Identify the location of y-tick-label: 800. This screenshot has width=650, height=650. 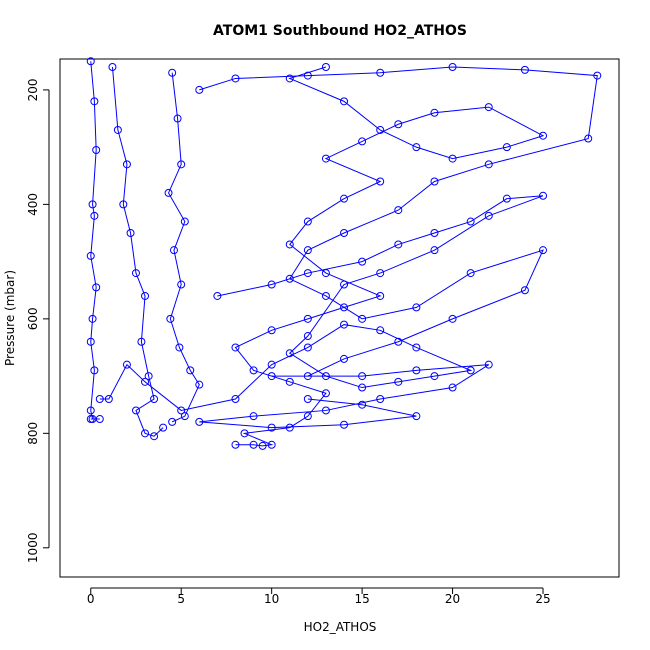
(33, 433).